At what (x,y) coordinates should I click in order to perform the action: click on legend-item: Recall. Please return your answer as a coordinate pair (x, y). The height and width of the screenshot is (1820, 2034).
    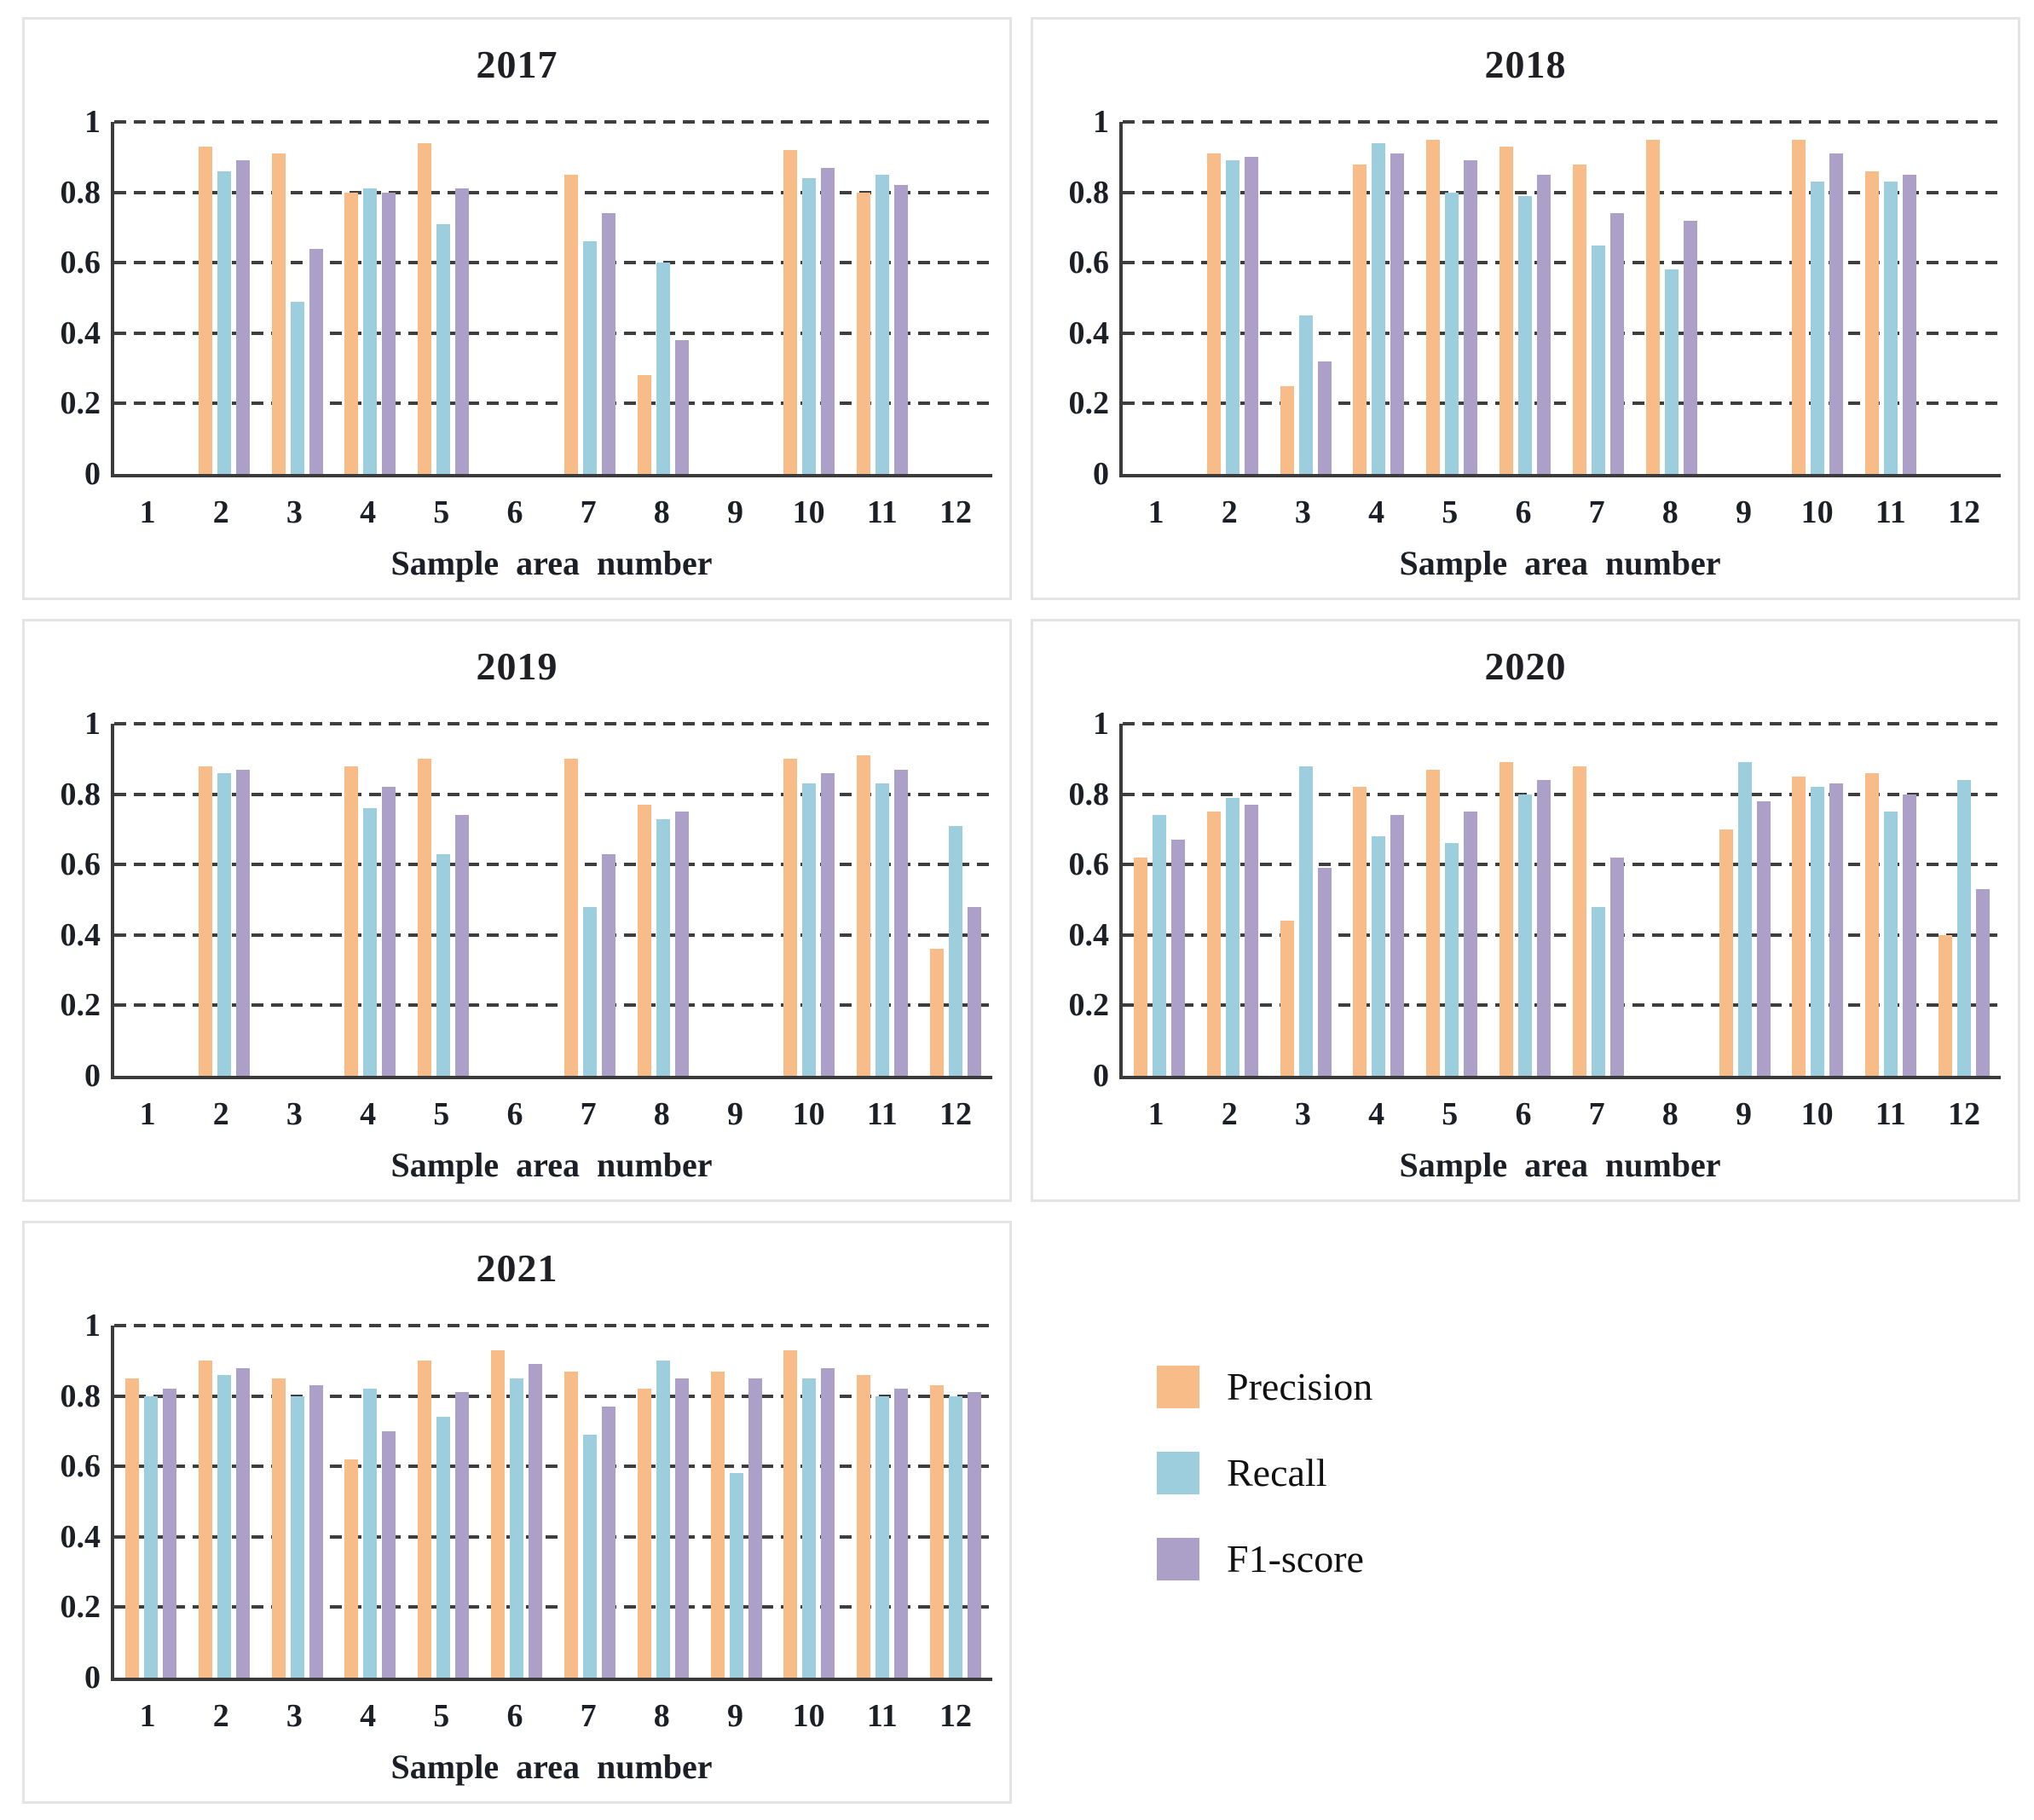
    Looking at the image, I should click on (1264, 1472).